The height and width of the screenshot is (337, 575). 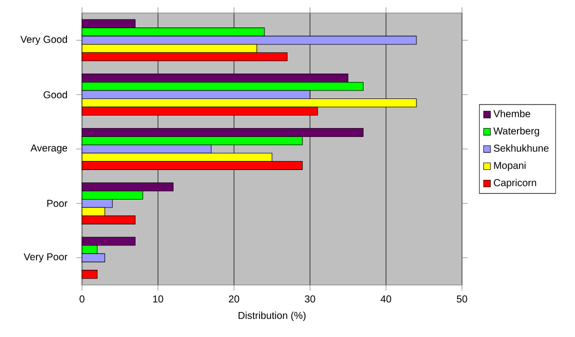 What do you see at coordinates (516, 131) in the screenshot?
I see `legend-label: Waterberg` at bounding box center [516, 131].